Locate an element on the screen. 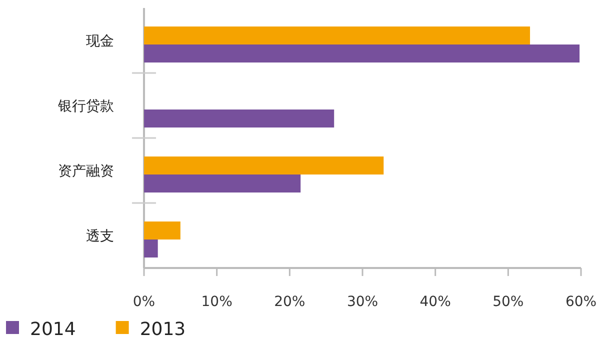 This screenshot has height=348, width=600. x-tick-label: 30% is located at coordinates (362, 302).